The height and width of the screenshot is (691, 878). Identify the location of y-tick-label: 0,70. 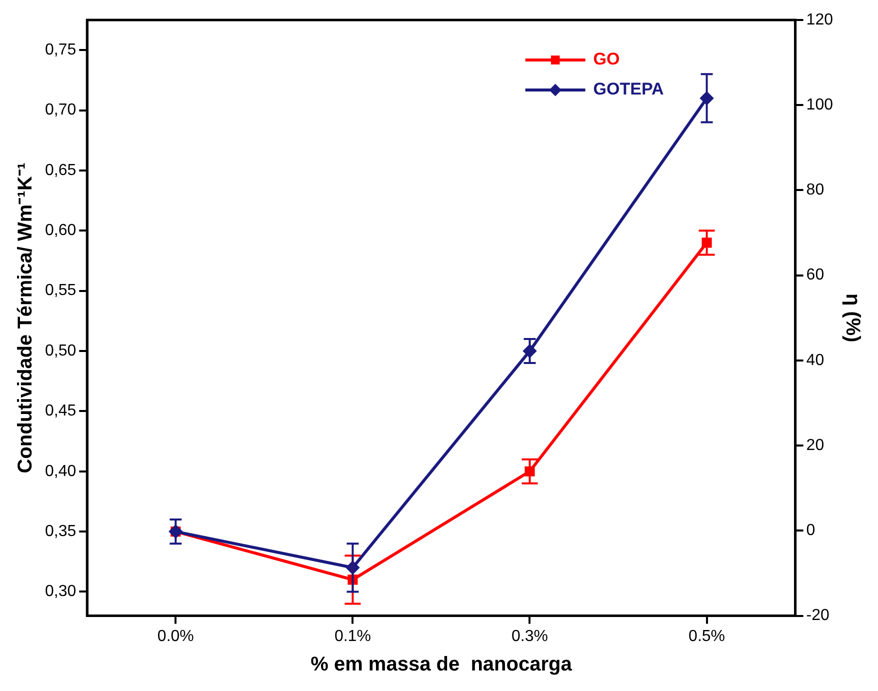
(60, 110).